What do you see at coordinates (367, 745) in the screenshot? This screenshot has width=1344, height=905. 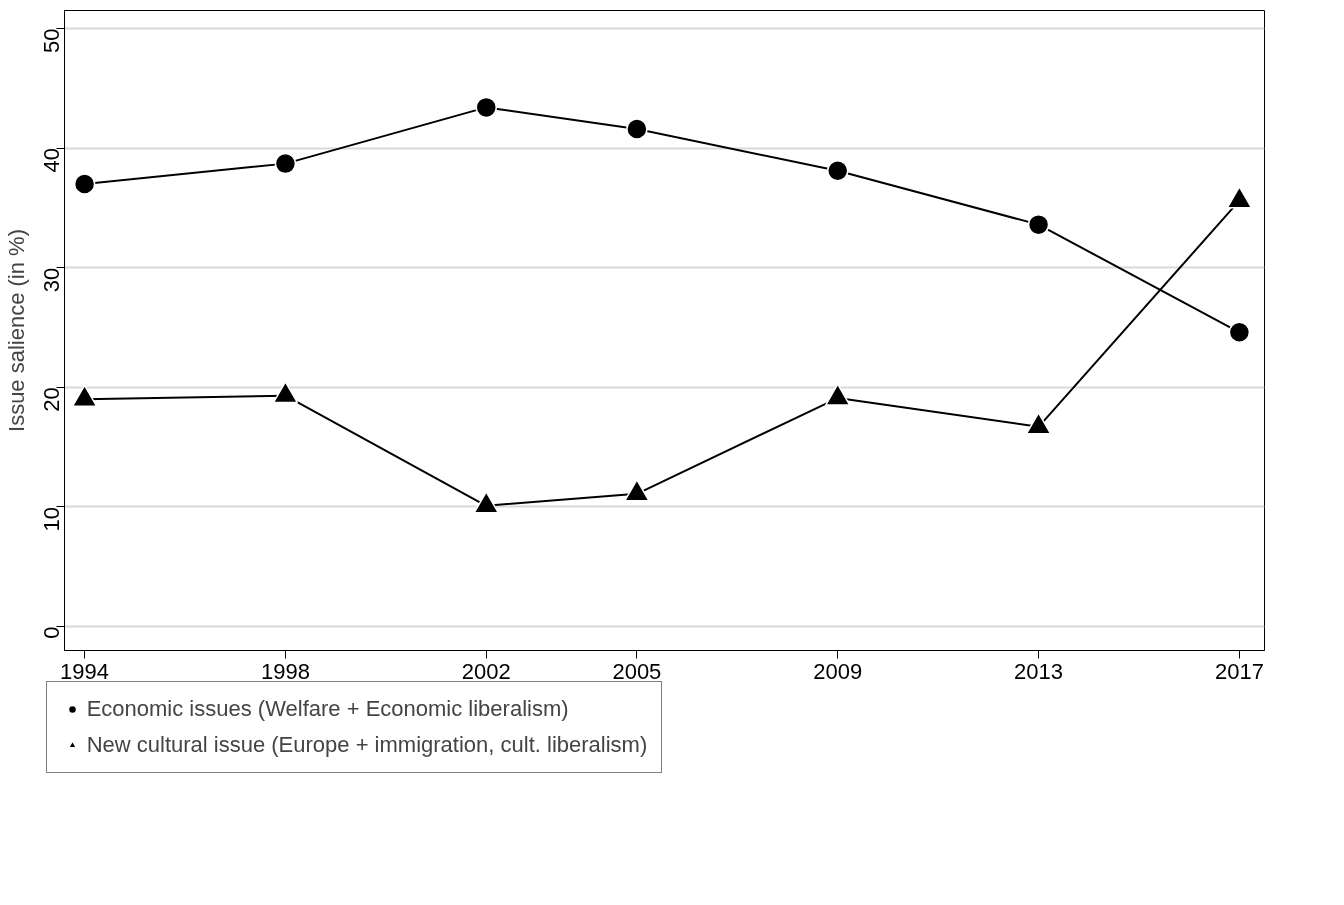 I see `legend-label: New cultural issue (Europe + immigration, cult. liberalism)` at bounding box center [367, 745].